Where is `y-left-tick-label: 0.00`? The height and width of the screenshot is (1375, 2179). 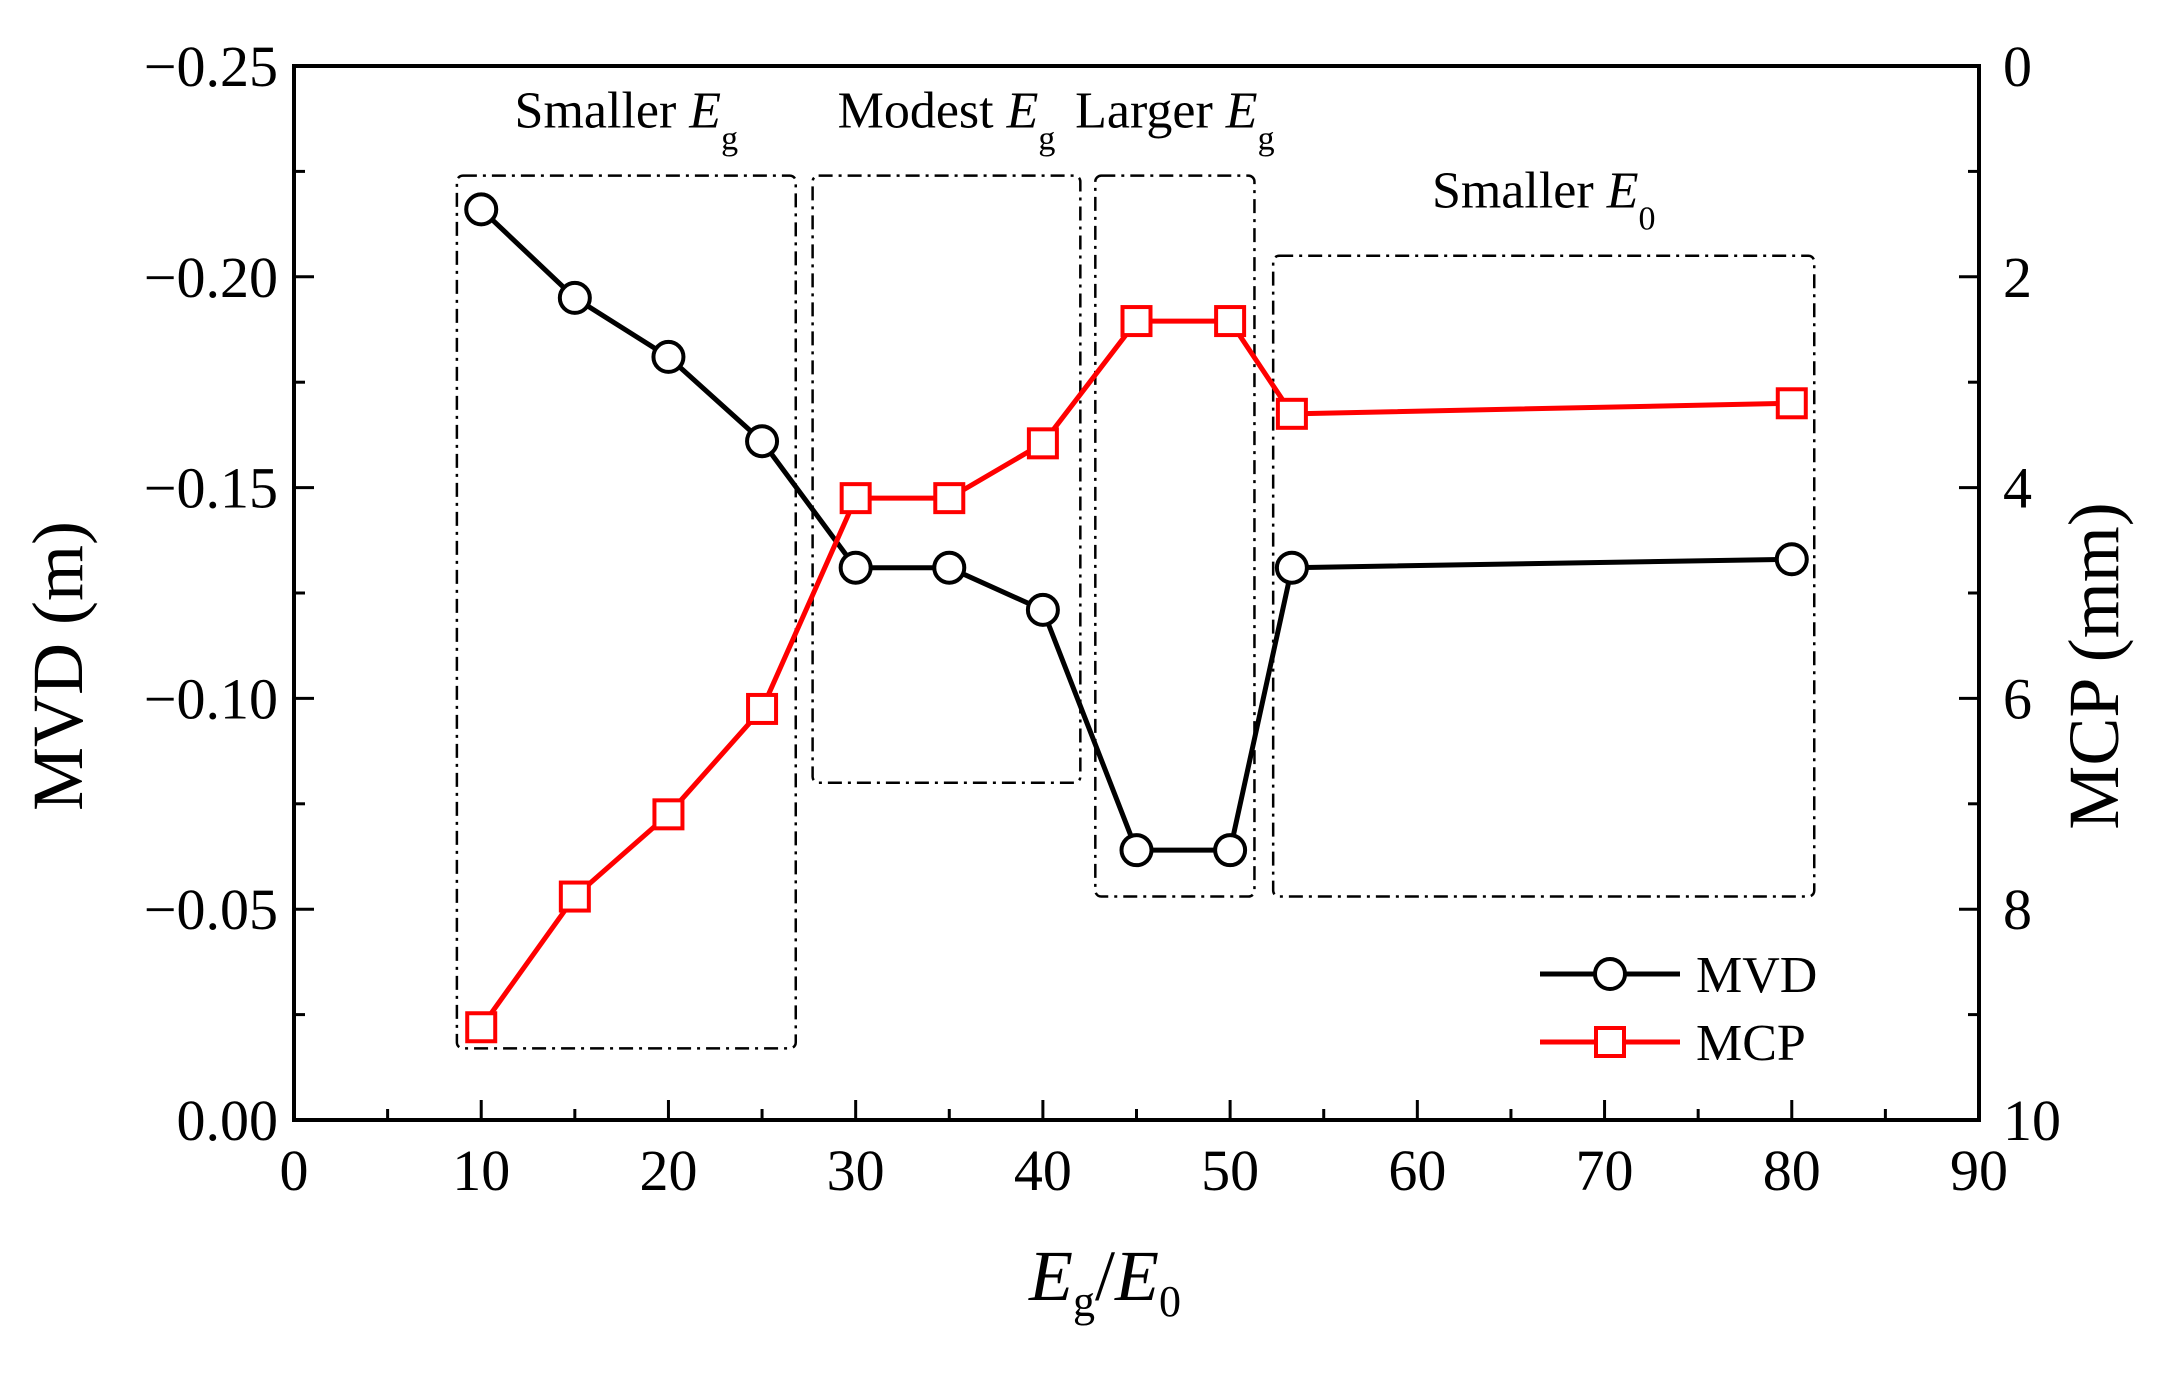 y-left-tick-label: 0.00 is located at coordinates (228, 1120).